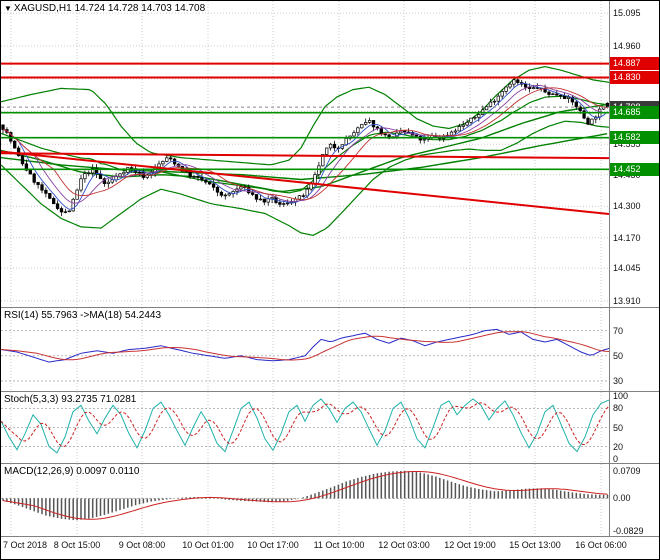 The image size is (660, 560). Describe the element at coordinates (634, 169) in the screenshot. I see `price-badge: 14.452` at that location.